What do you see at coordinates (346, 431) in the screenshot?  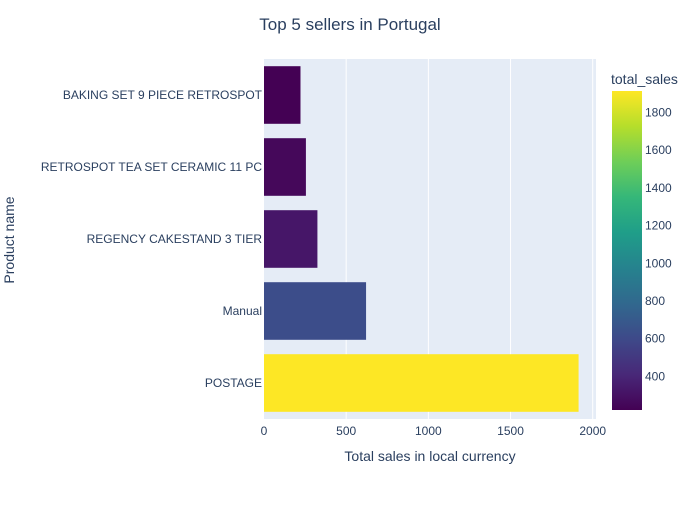 I see `x-tick-label: 500` at bounding box center [346, 431].